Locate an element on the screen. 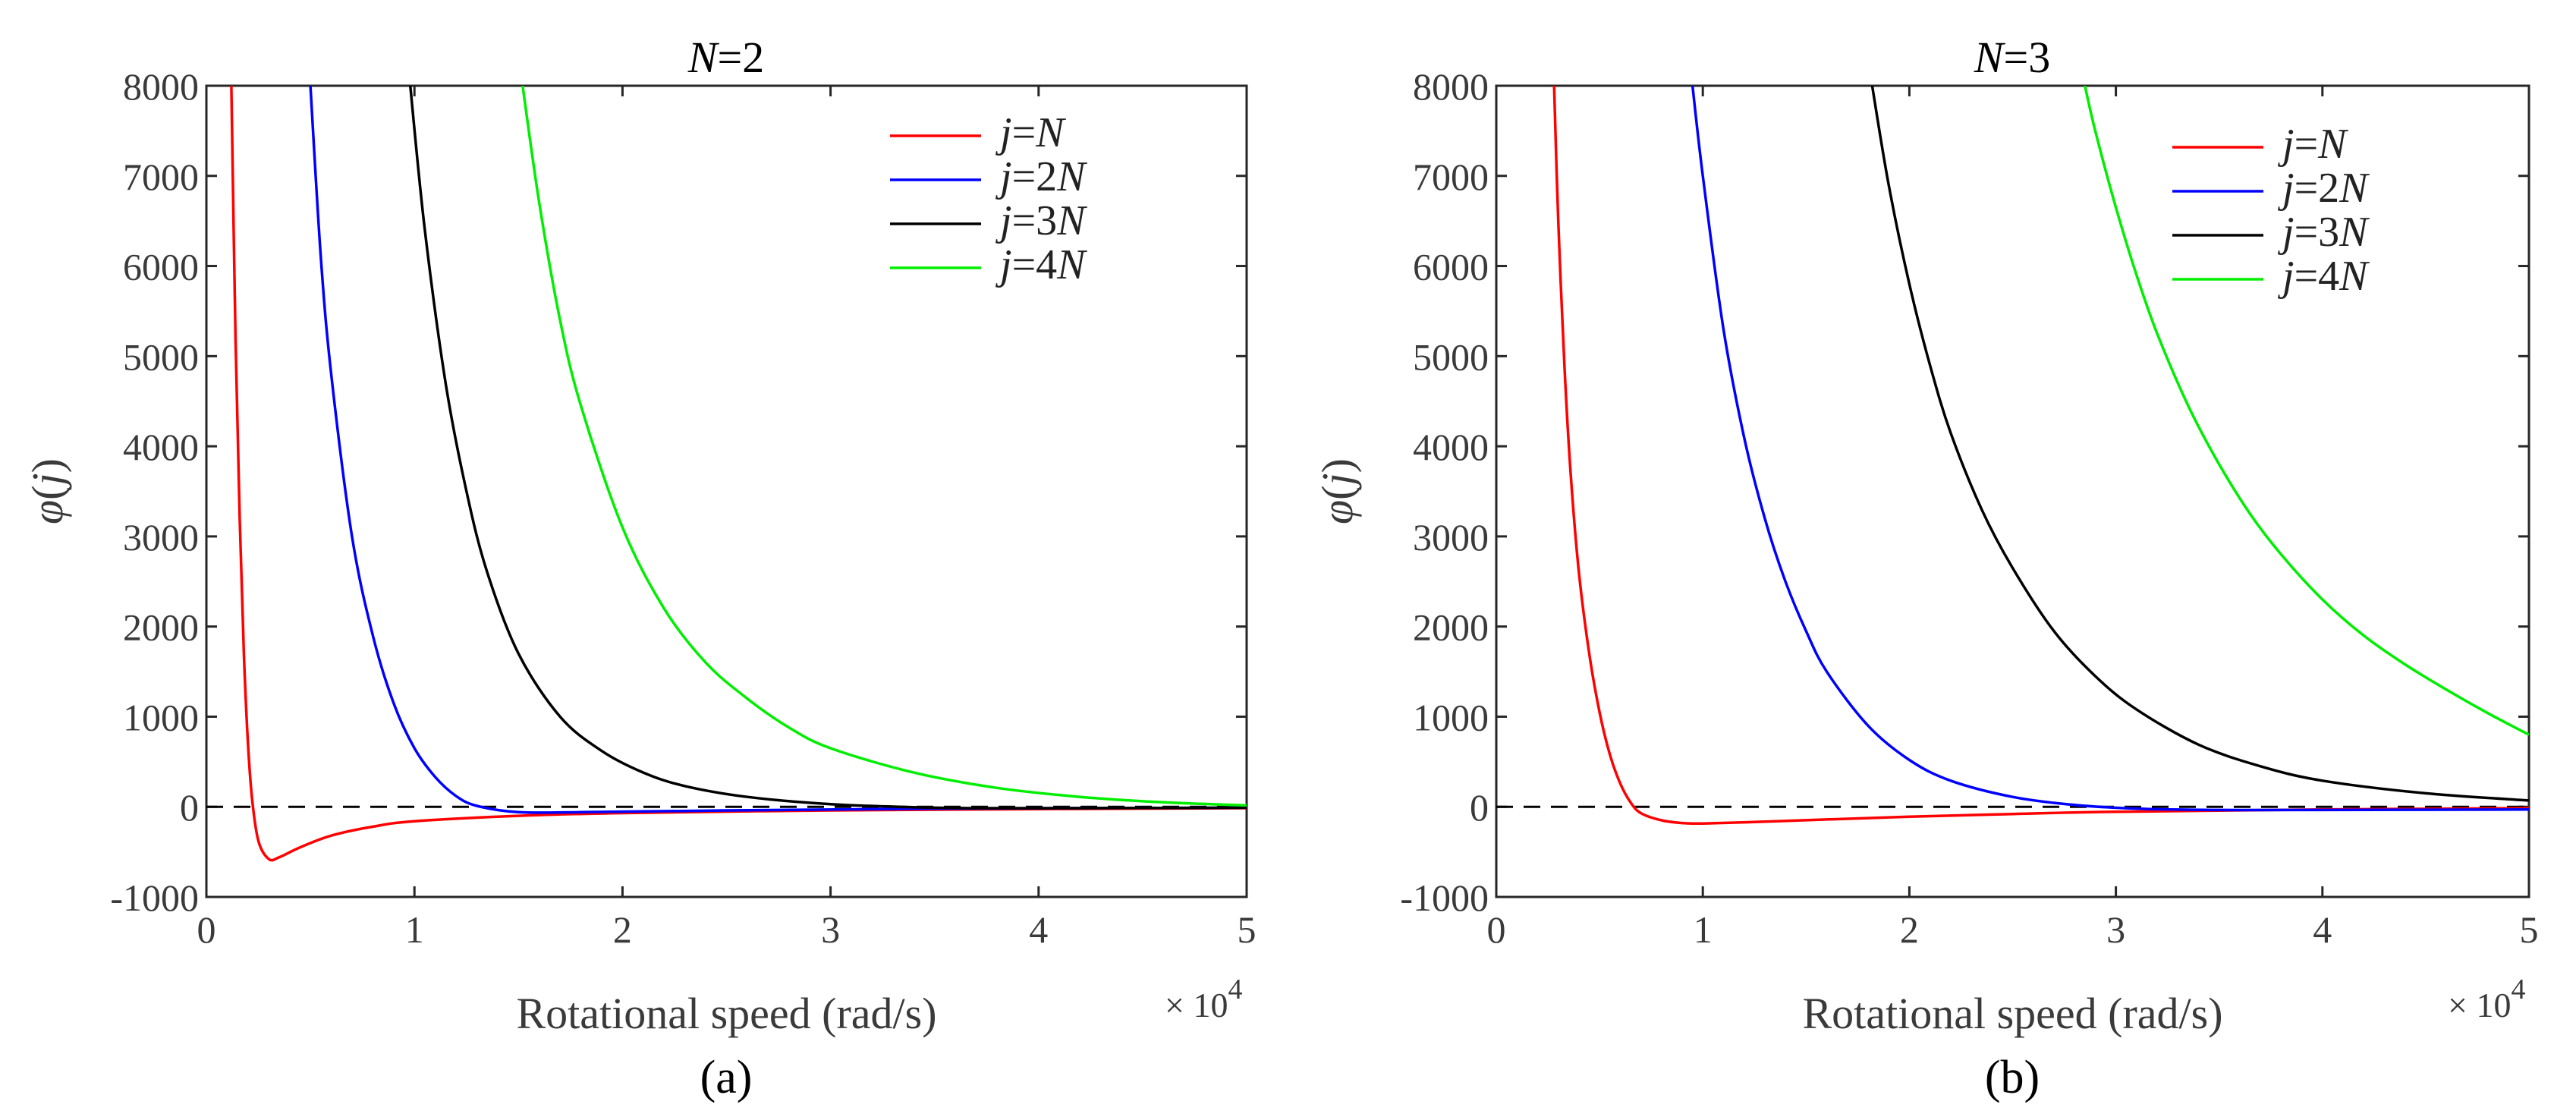 This screenshot has width=2576, height=1117. panel-b-y-axis-label: φ(j) is located at coordinates (1337, 491).